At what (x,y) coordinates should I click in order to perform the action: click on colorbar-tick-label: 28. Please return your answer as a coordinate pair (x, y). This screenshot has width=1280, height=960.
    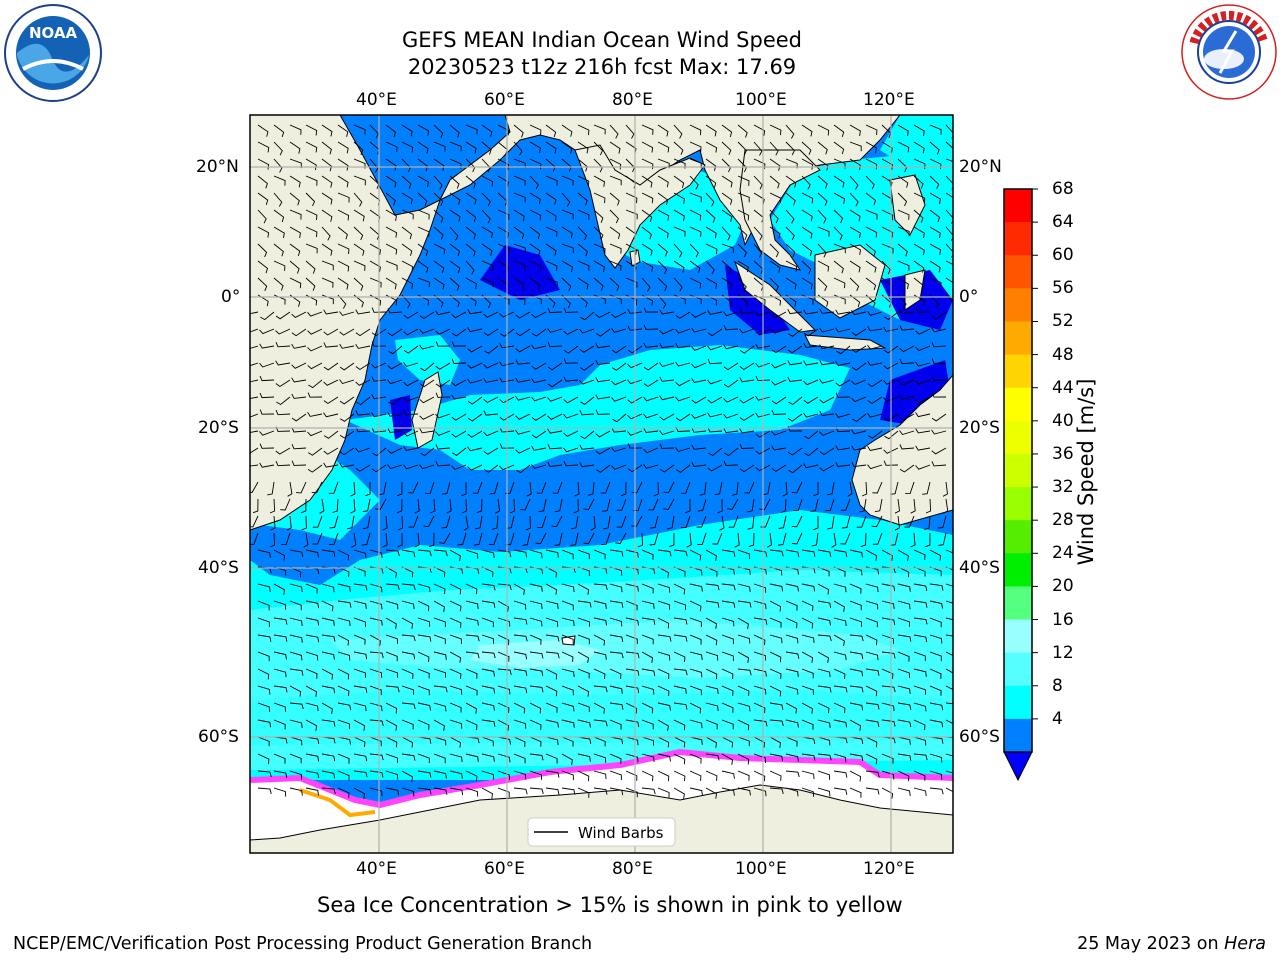
    Looking at the image, I should click on (1063, 520).